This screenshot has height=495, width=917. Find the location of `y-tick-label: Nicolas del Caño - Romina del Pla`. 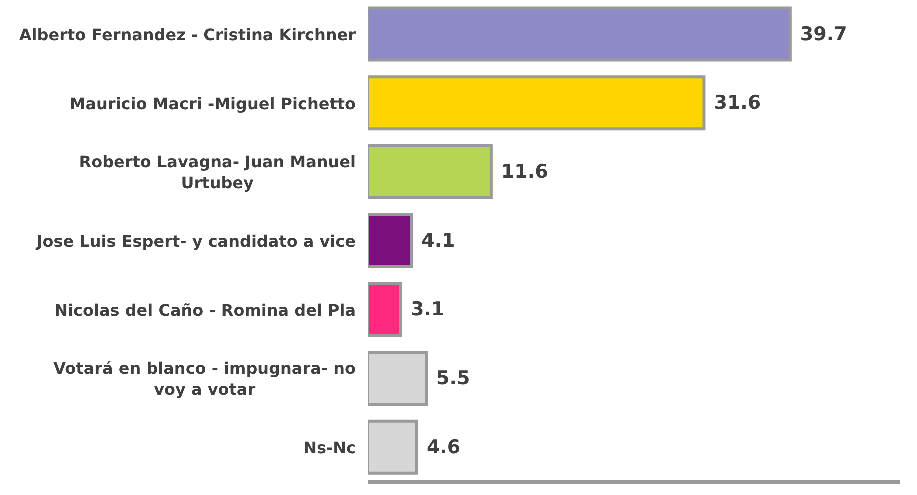

y-tick-label: Nicolas del Caño - Romina del Pla is located at coordinates (205, 310).